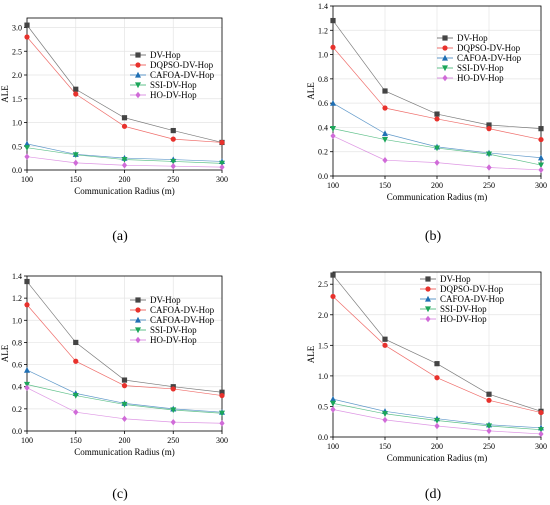  I want to click on y-tick-label: 0.6, so click(323, 103).